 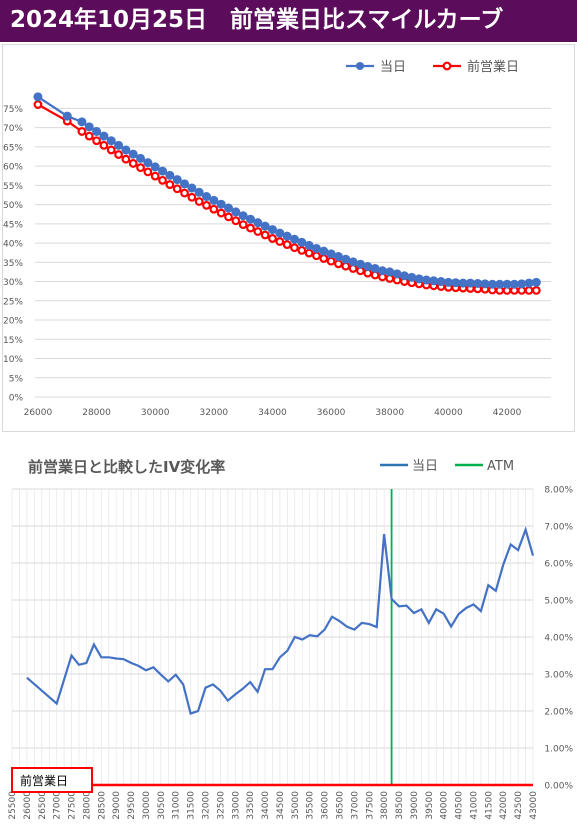 I want to click on y-tick-label: 60%, so click(x=13, y=168).